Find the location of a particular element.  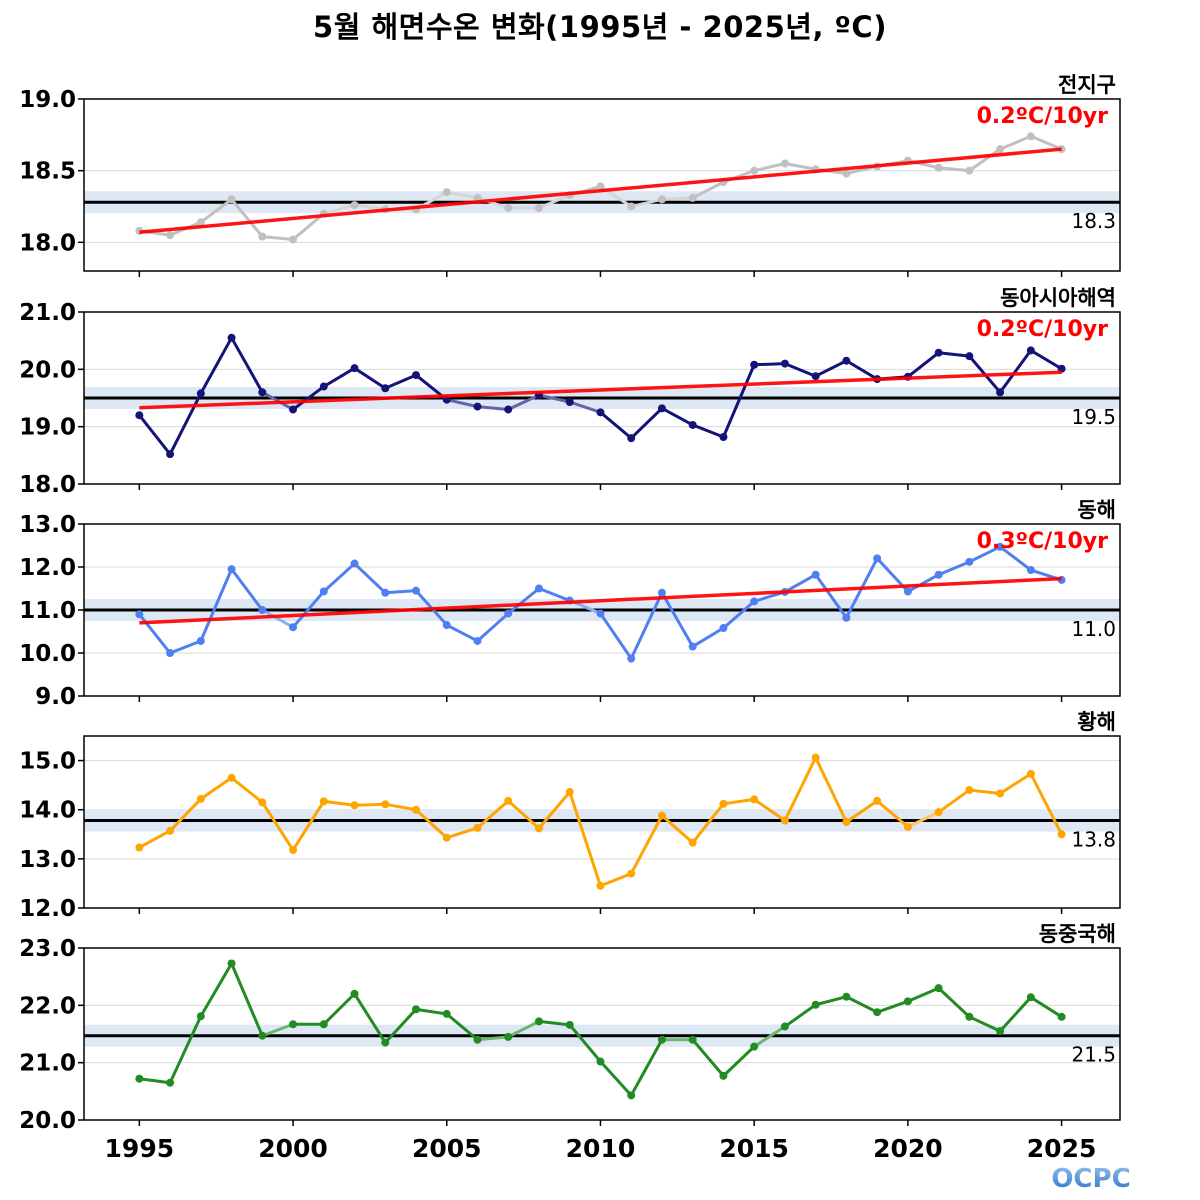

data-point-2001 is located at coordinates (323, 801).